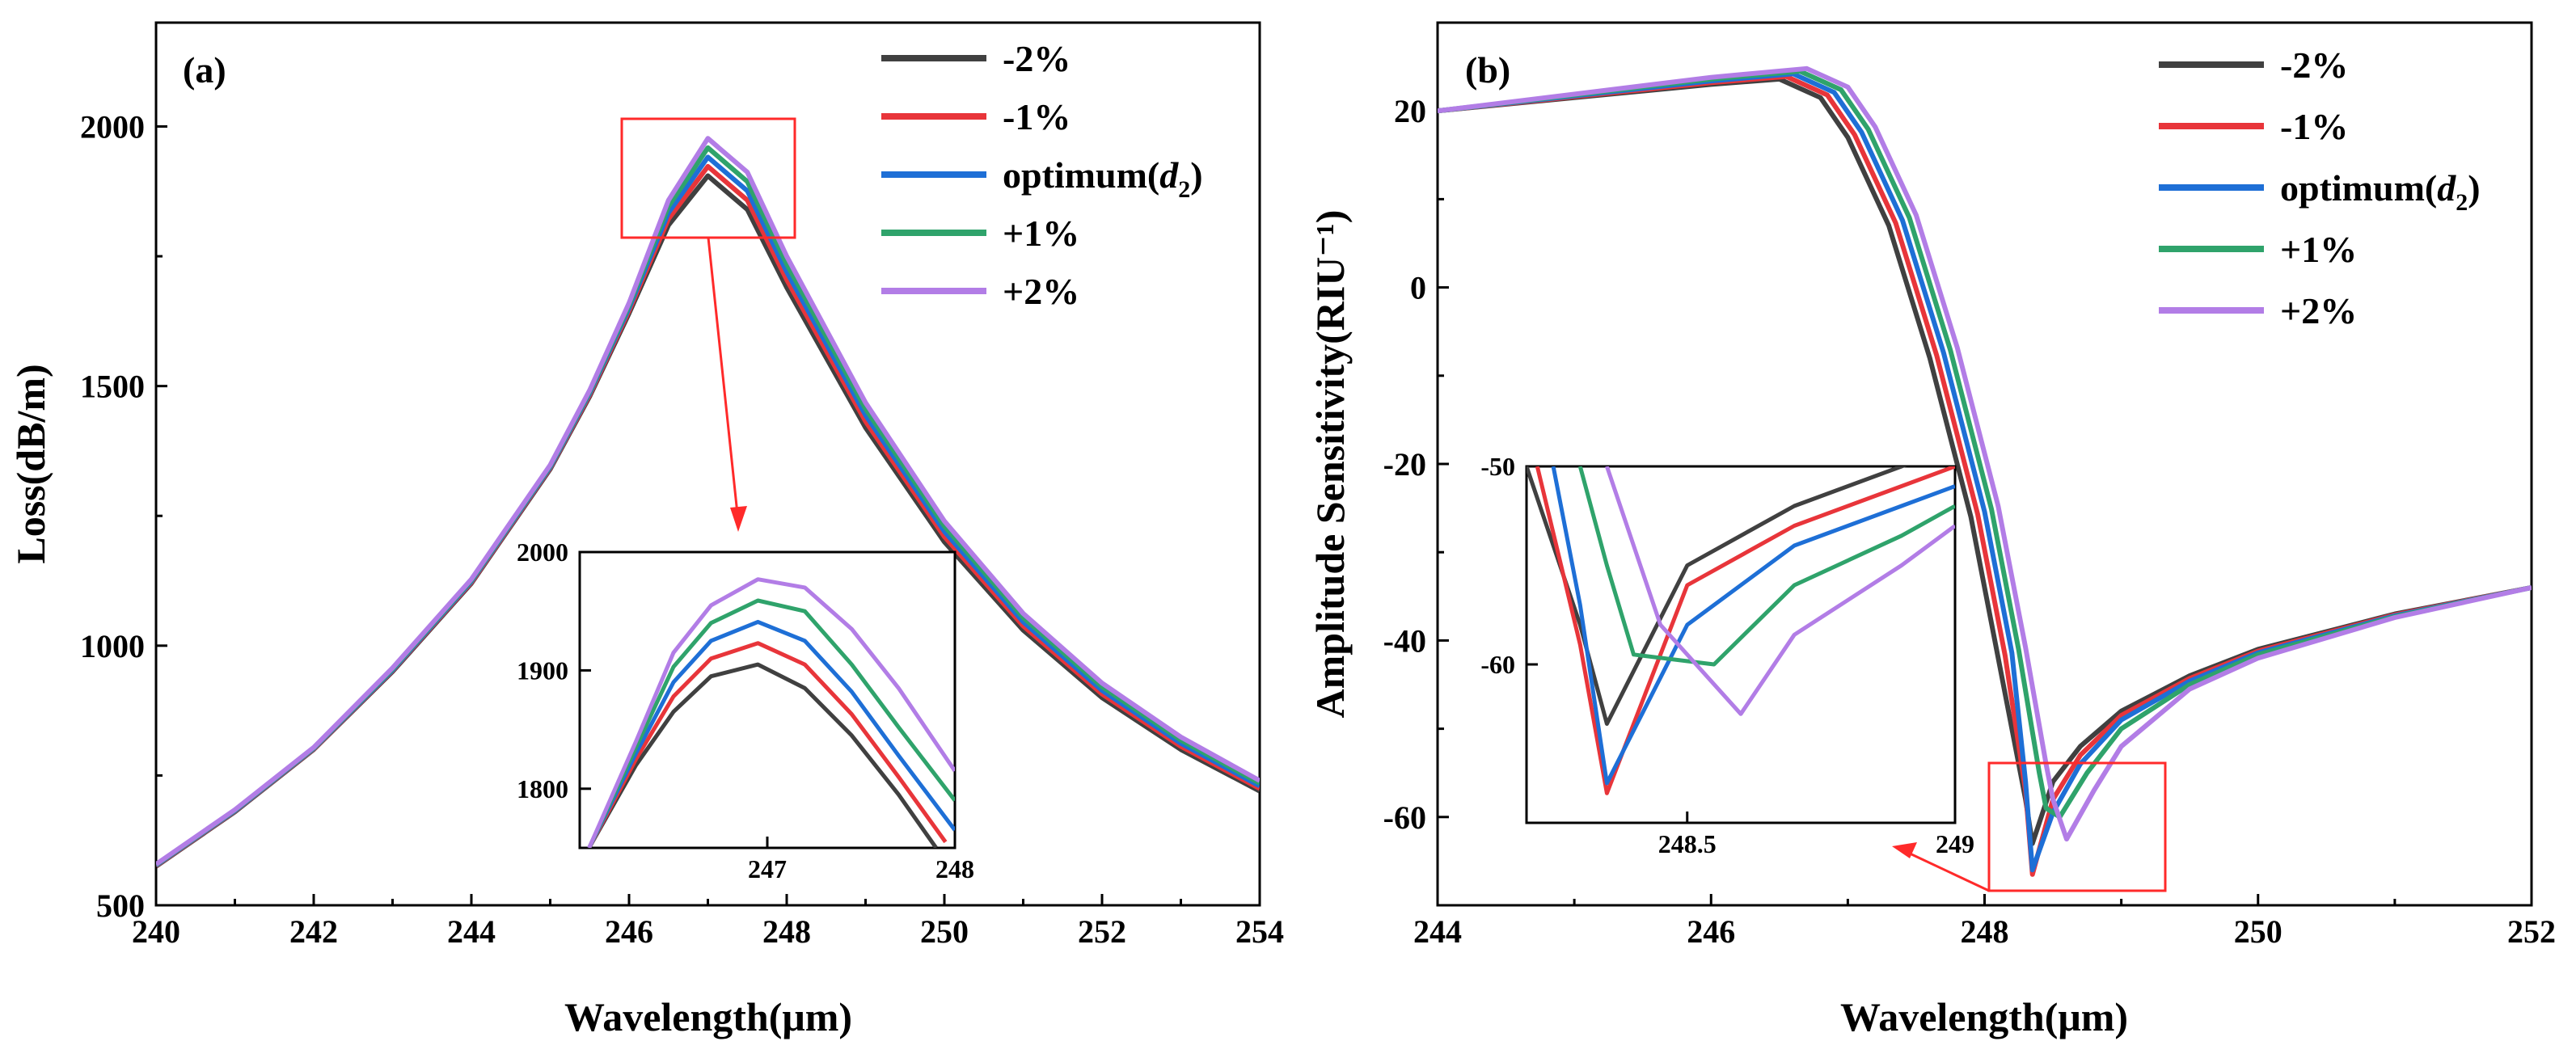  I want to click on panel-a-inset-xtick-label: 247, so click(767, 868).